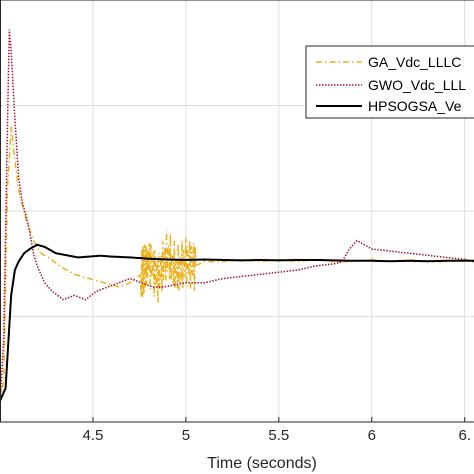 The height and width of the screenshot is (474, 474). I want to click on x-tick-label: 4.5, so click(93, 435).